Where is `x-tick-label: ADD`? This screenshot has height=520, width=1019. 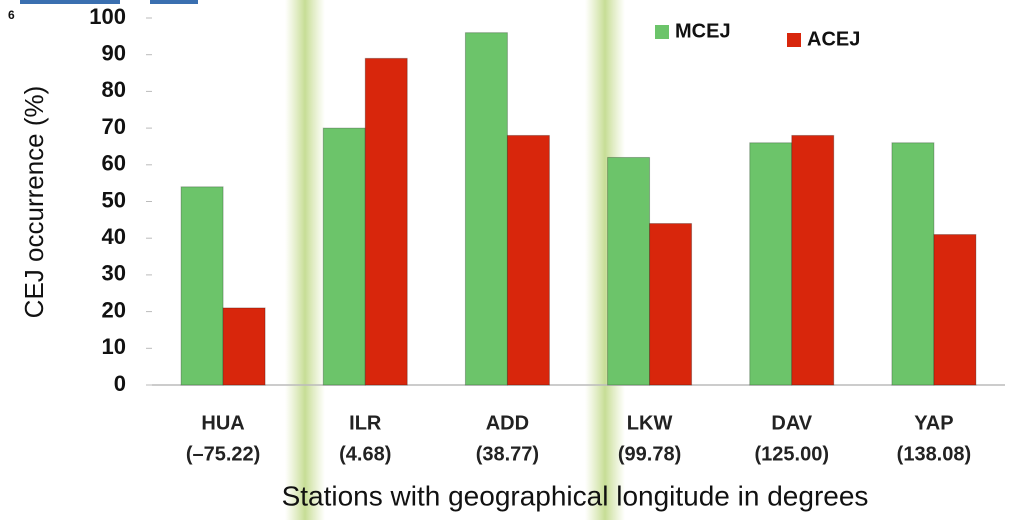
x-tick-label: ADD is located at coordinates (507, 423).